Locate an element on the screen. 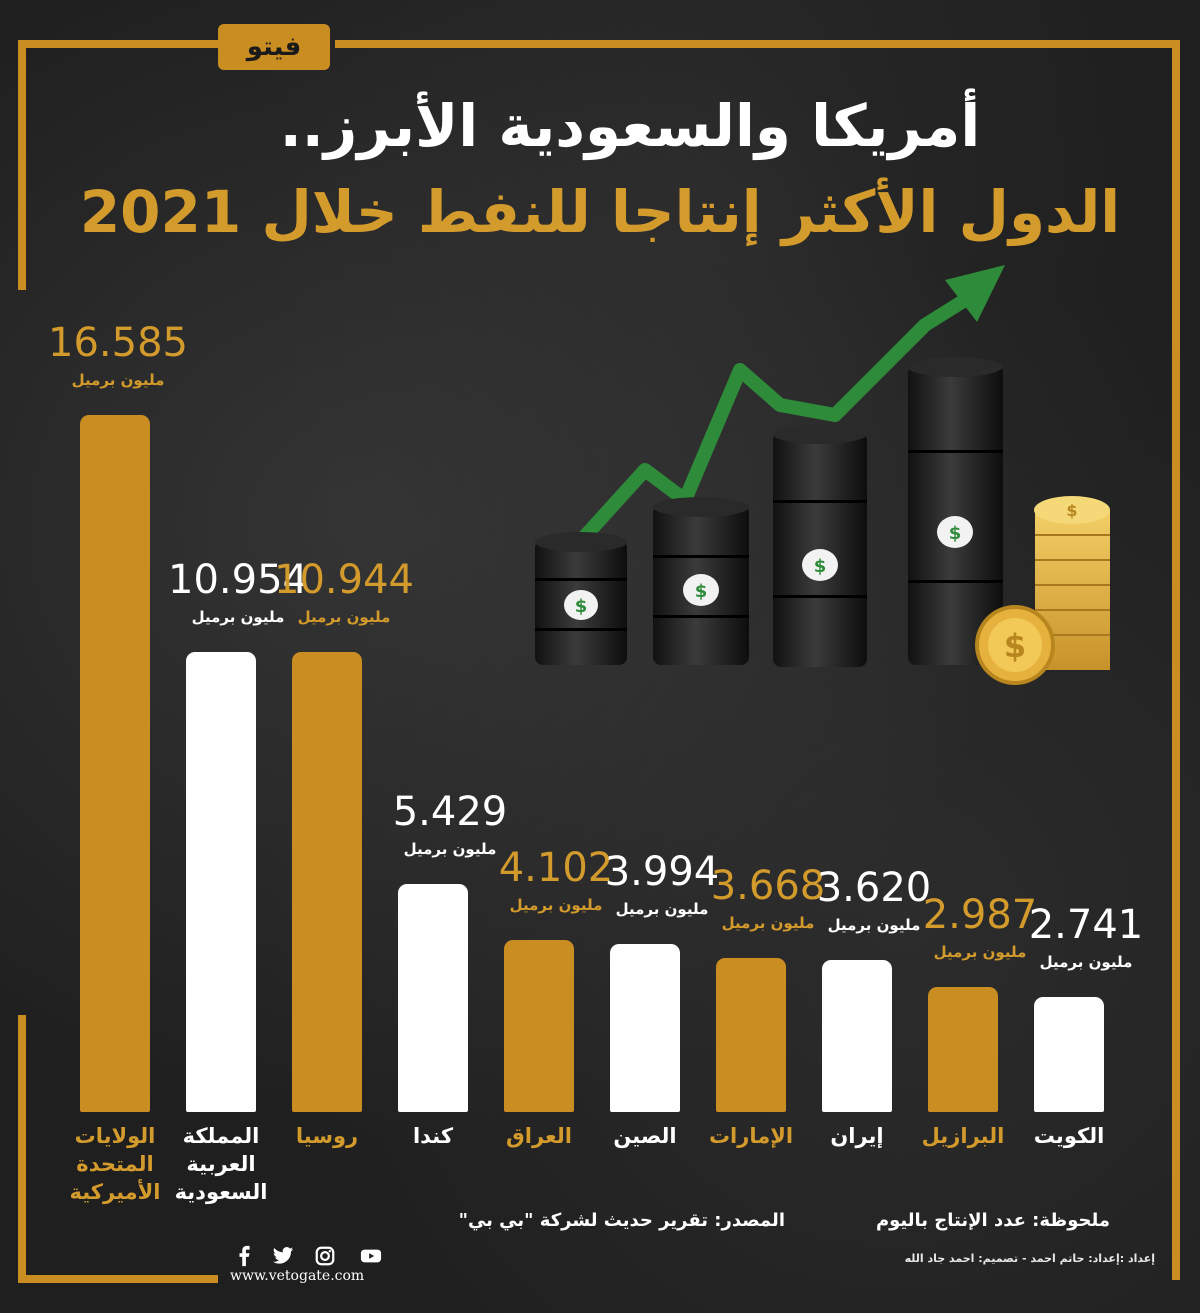 The width and height of the screenshot is (1200, 1313). category-label: الكويت is located at coordinates (1069, 1136).